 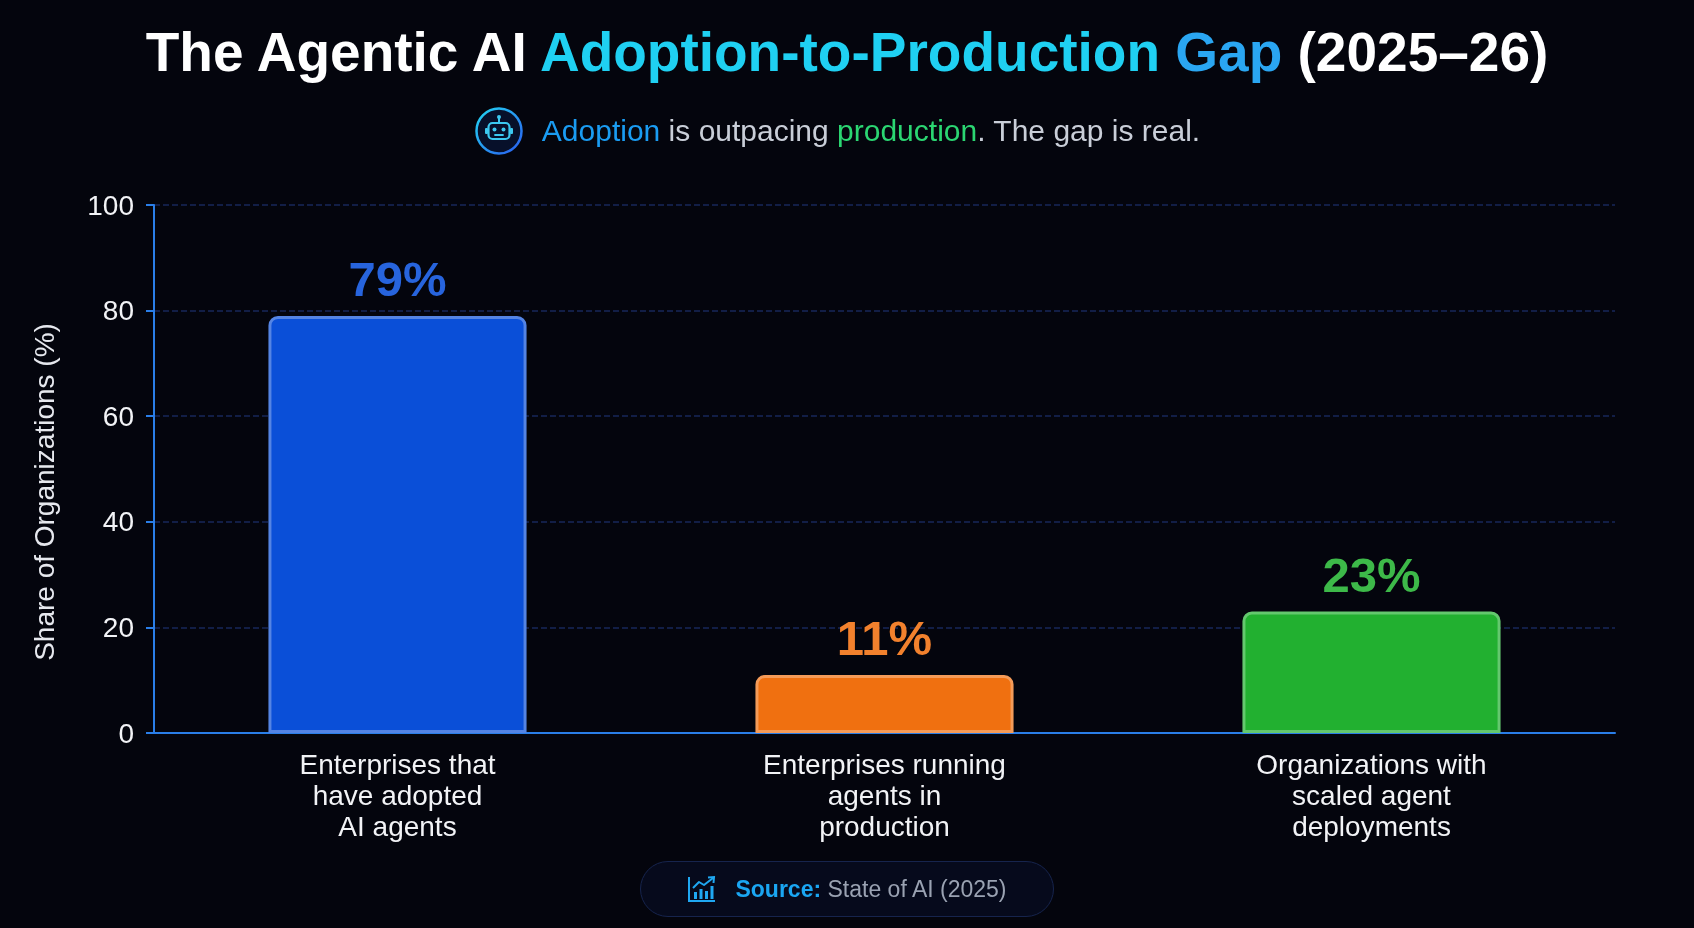 What do you see at coordinates (44, 492) in the screenshot?
I see `y-axis-title: Share of Organizations (%)` at bounding box center [44, 492].